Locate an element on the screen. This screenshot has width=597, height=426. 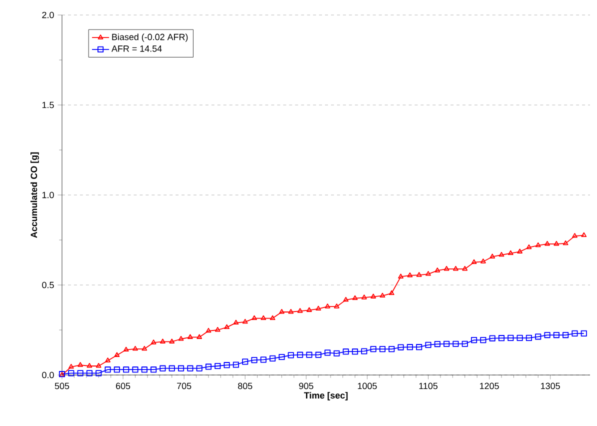
x-tick-label: 905 is located at coordinates (306, 386).